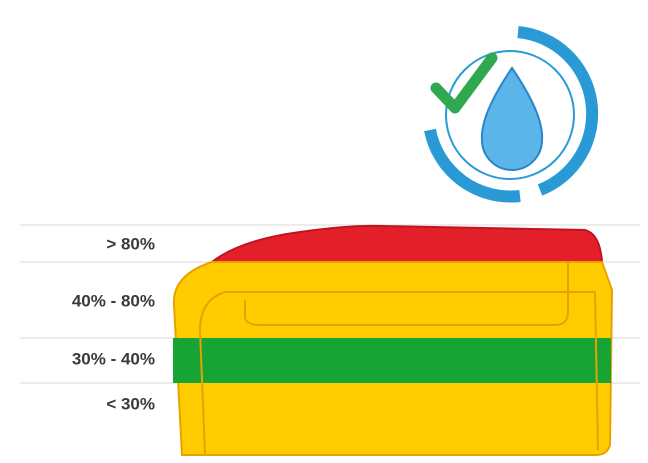 Image resolution: width=648 pixels, height=463 pixels. What do you see at coordinates (130, 403) in the screenshot?
I see `level-label: < 30%` at bounding box center [130, 403].